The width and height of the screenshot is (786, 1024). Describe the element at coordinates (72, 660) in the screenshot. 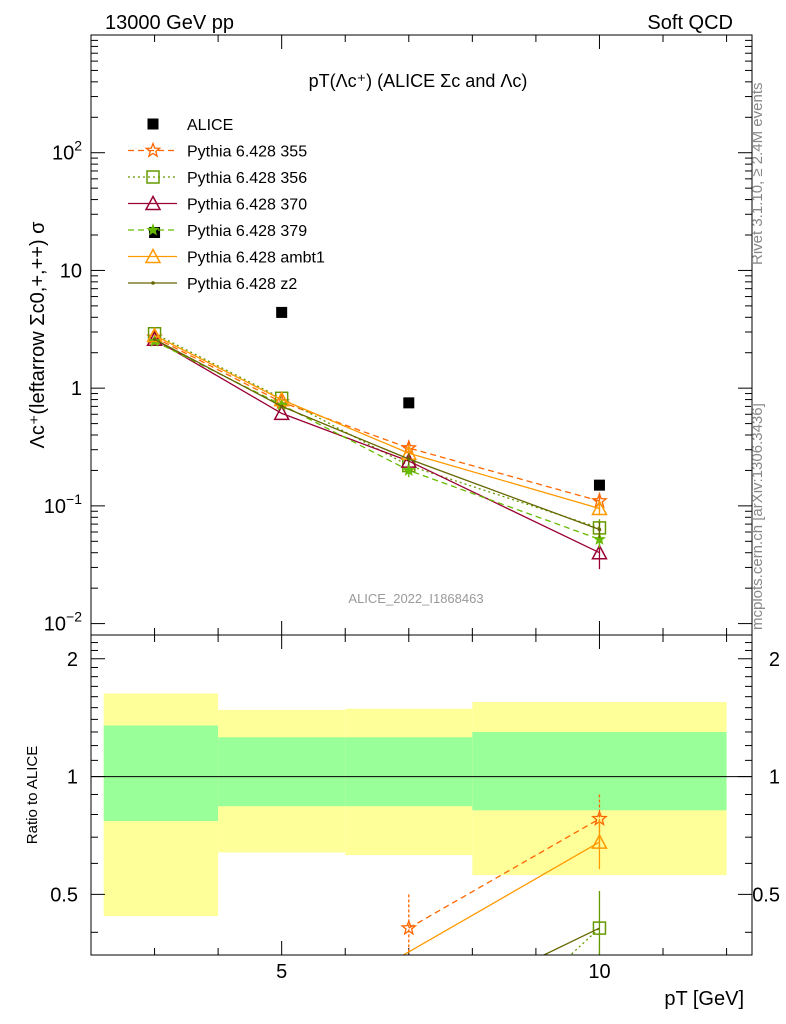

I see `ratio-y-tick-label: 2` at that location.